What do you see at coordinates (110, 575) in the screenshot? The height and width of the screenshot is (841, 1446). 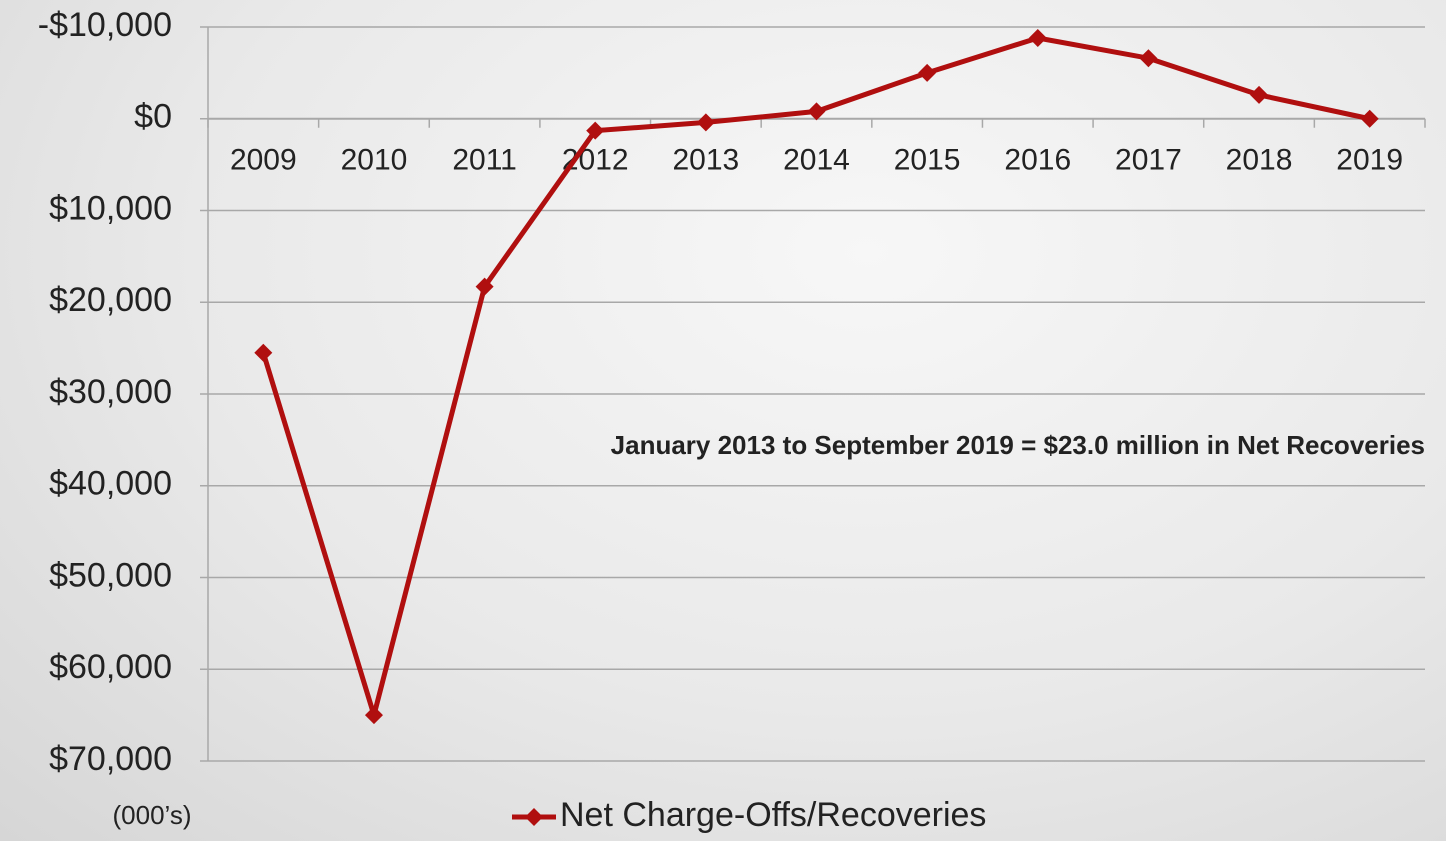 I see `y-tick-label: $50,000` at bounding box center [110, 575].